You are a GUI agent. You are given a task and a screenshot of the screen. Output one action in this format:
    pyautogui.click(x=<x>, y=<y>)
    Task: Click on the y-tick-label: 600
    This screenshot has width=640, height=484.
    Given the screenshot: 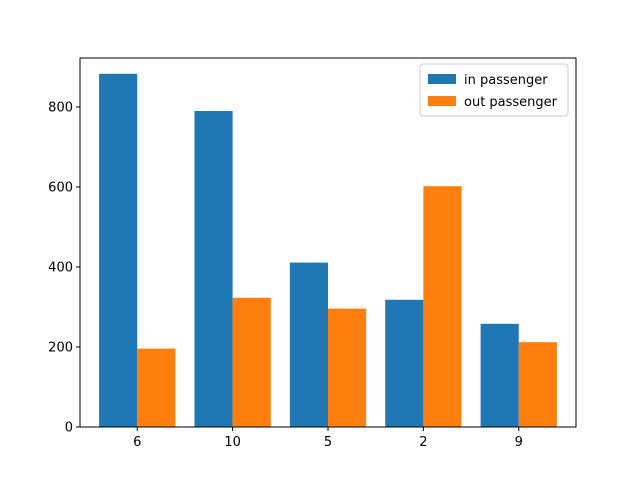 What is the action you would take?
    pyautogui.click(x=60, y=188)
    